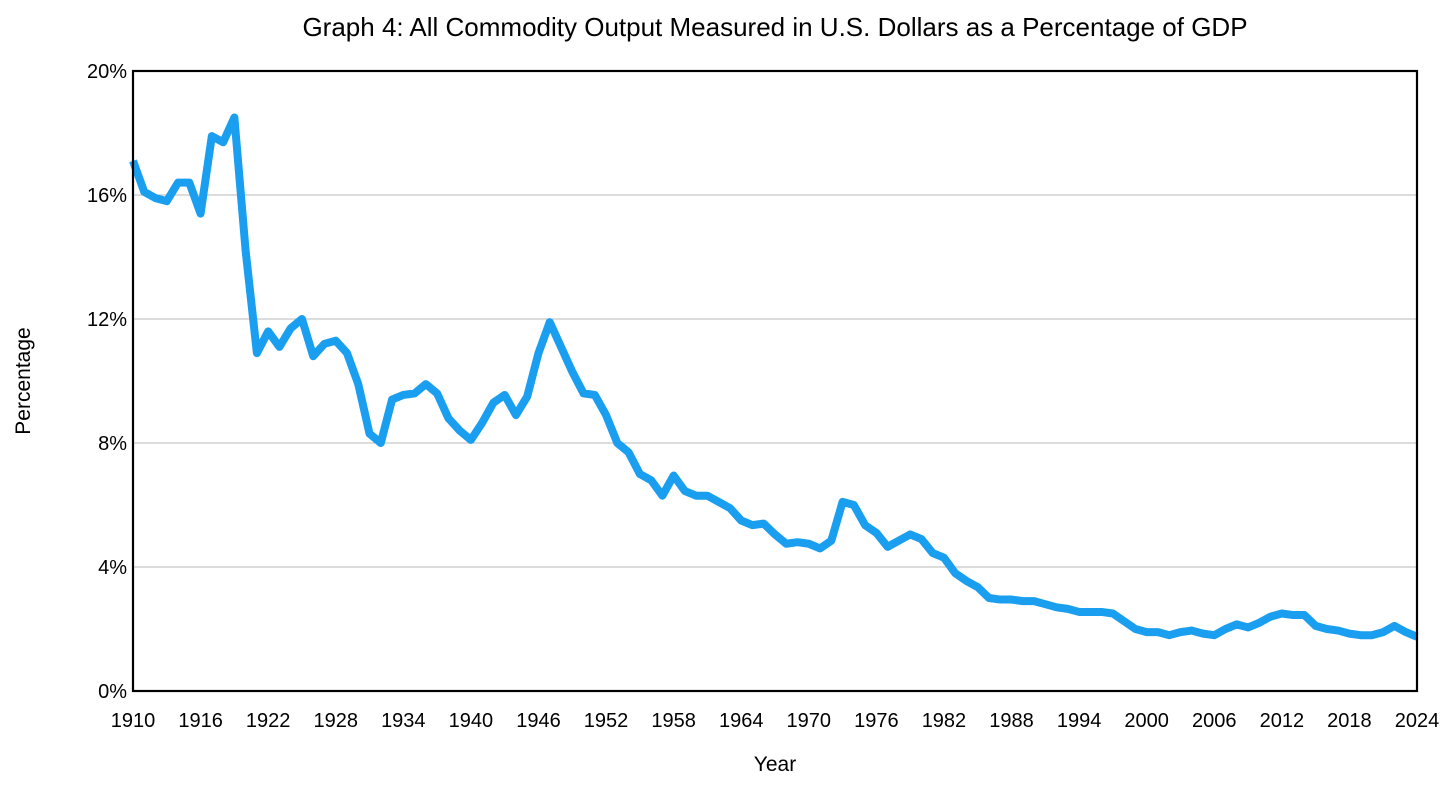 The height and width of the screenshot is (786, 1456). What do you see at coordinates (809, 721) in the screenshot?
I see `x-tick-label: 1970` at bounding box center [809, 721].